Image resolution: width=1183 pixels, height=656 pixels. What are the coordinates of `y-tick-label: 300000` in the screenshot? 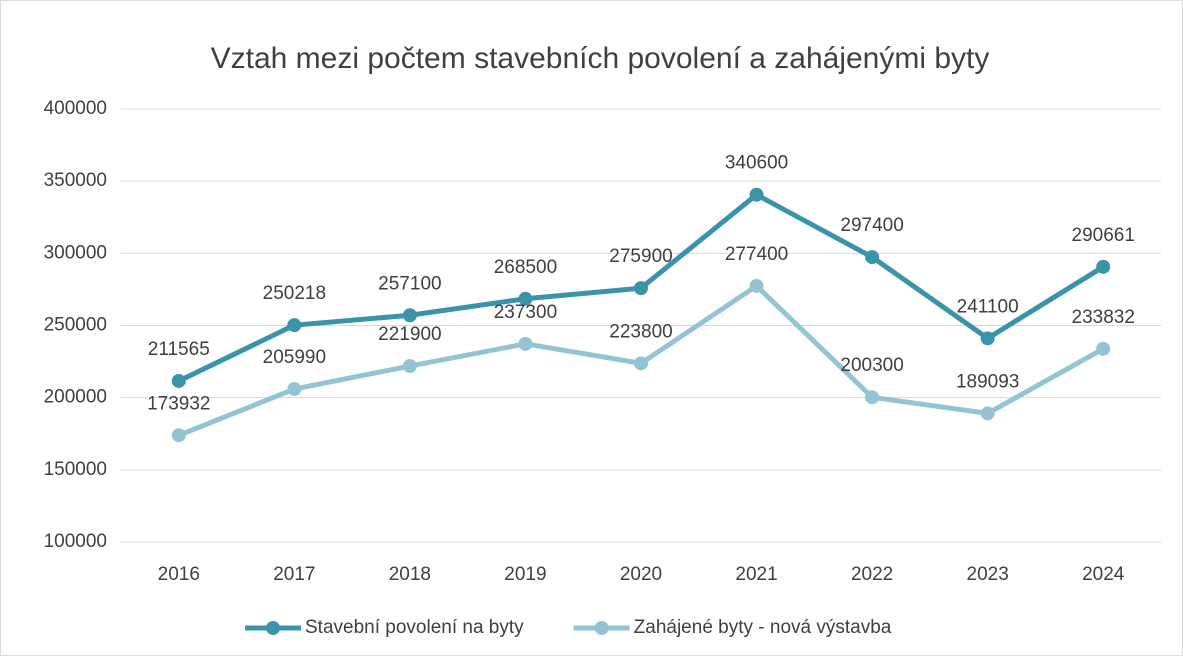 It's located at (75, 252).